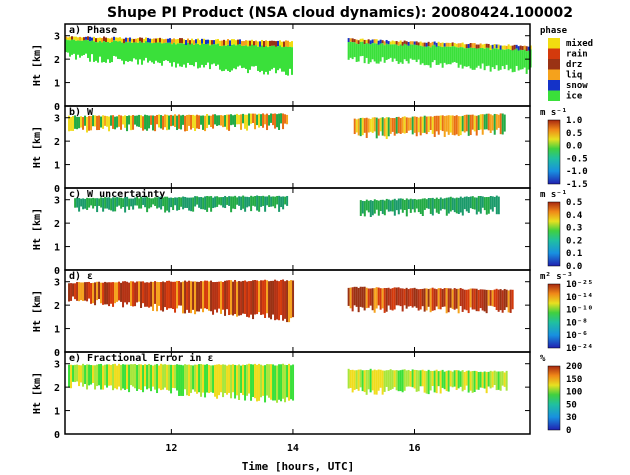 This screenshot has width=630, height=475. I want to click on colorbar-tick-label: 10⁻⁶, so click(577, 336).